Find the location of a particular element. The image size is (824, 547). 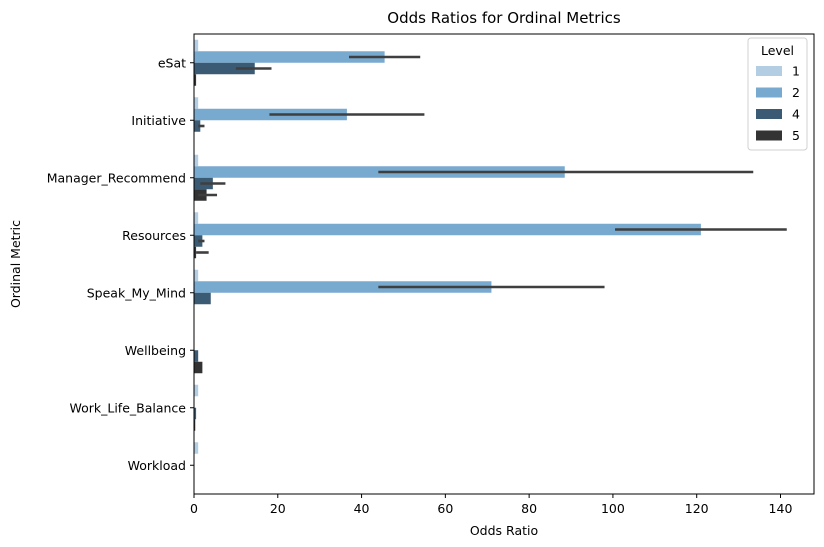

x-tick-label: 140 is located at coordinates (781, 508).